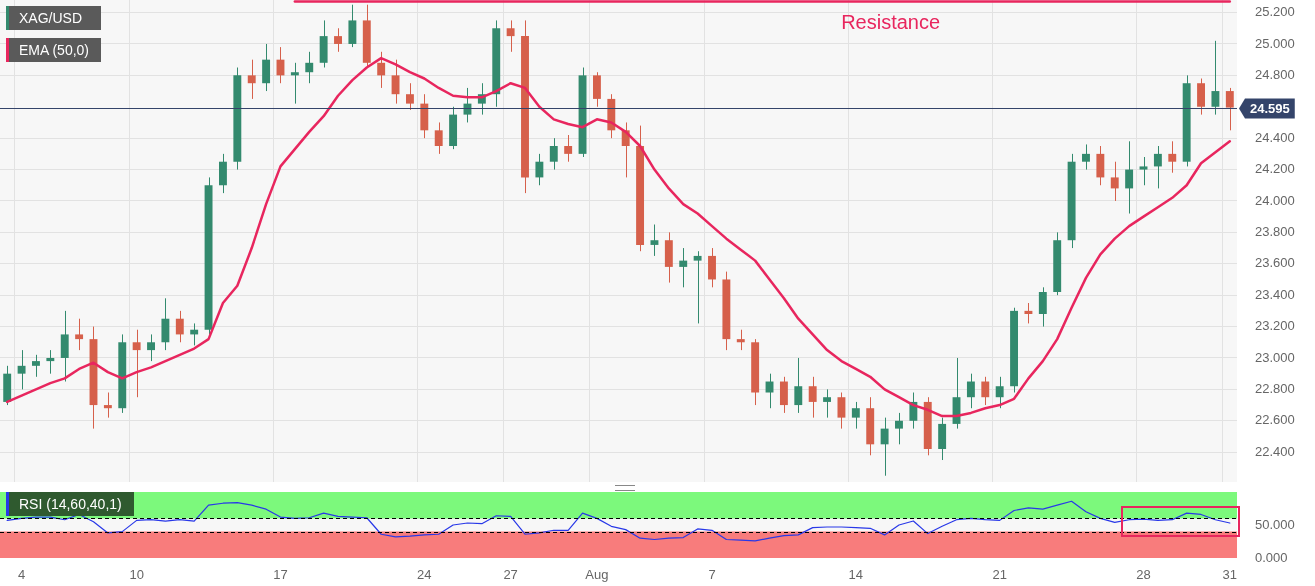  I want to click on legend-label: RSI (14,60,40,1), so click(70, 504).